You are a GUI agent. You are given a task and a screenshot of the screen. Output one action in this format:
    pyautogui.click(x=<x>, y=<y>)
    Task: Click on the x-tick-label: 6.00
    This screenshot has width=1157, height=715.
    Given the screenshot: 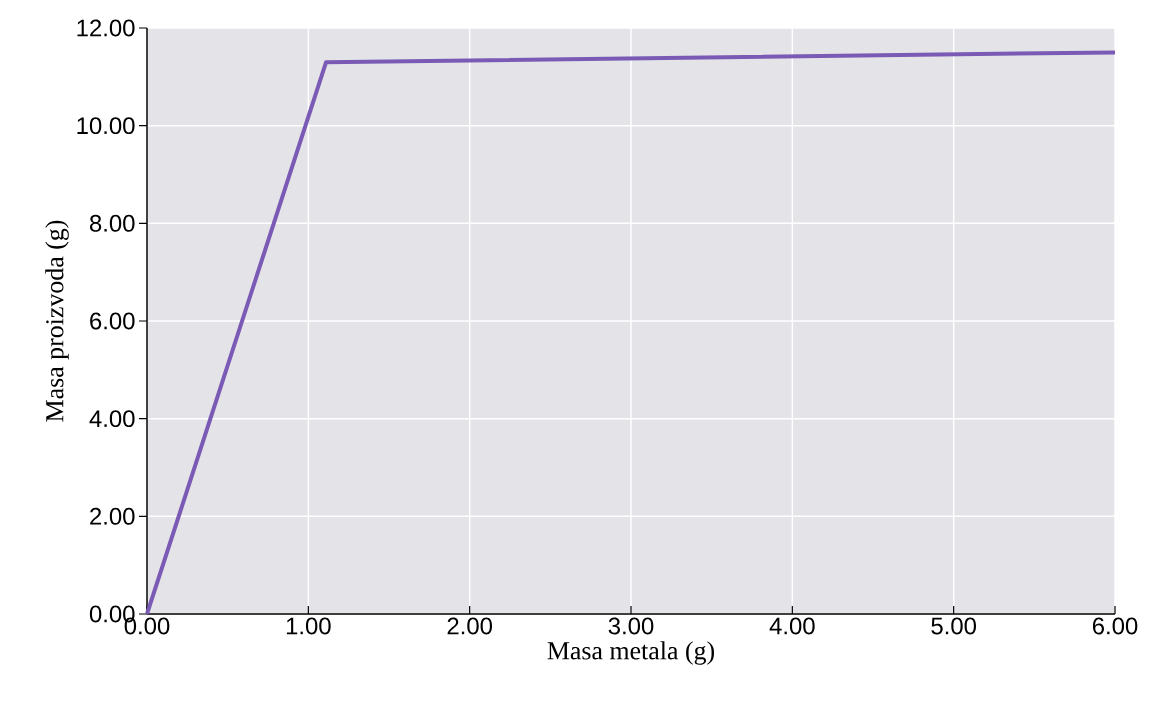 What is the action you would take?
    pyautogui.click(x=1115, y=626)
    